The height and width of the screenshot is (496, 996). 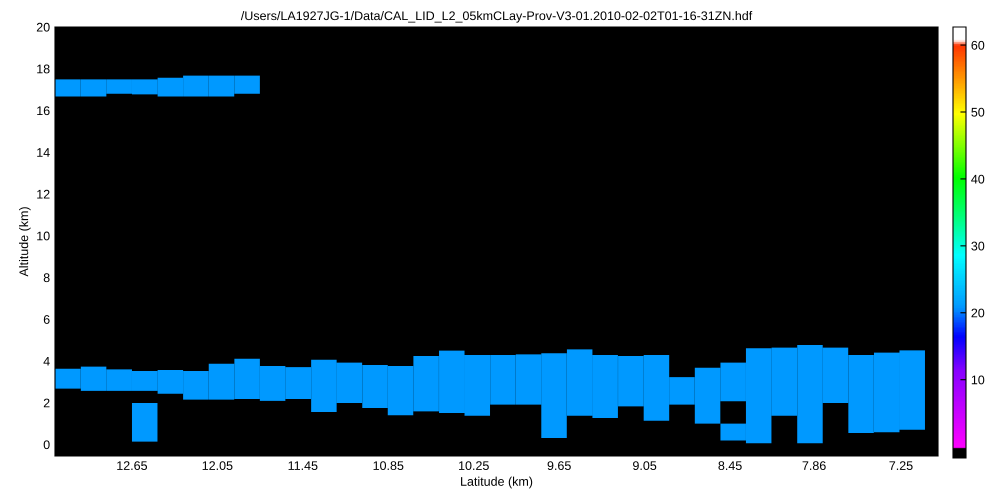 What do you see at coordinates (47, 403) in the screenshot?
I see `y-tick-label: 2` at bounding box center [47, 403].